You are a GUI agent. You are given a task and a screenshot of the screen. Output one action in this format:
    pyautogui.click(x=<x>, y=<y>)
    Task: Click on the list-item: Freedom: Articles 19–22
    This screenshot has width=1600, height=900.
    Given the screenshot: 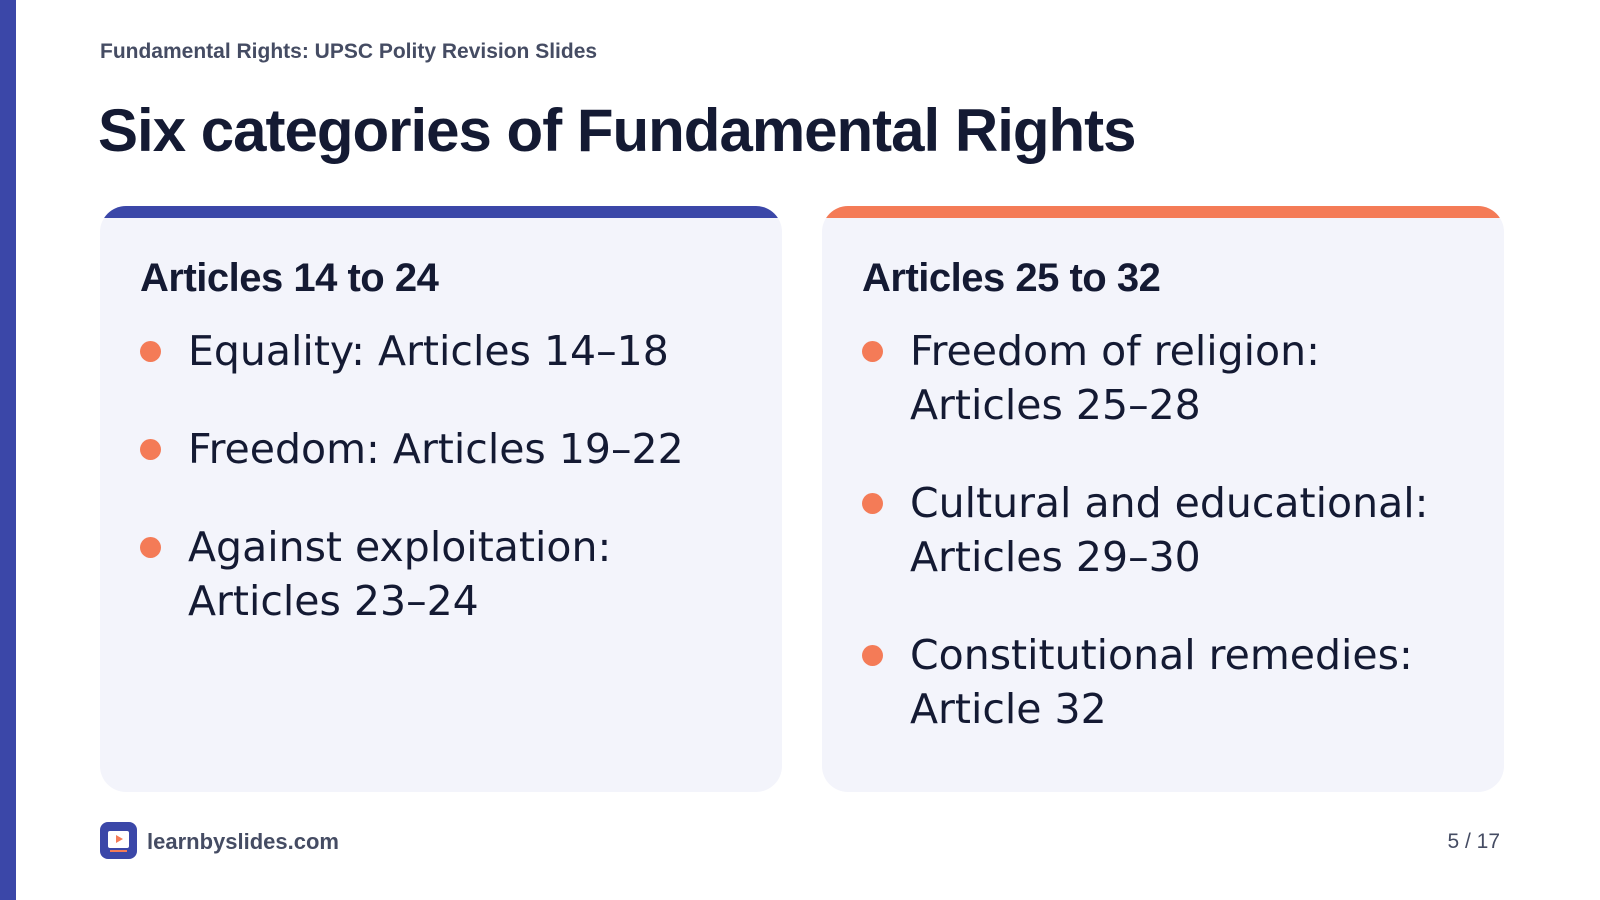 What is the action you would take?
    pyautogui.click(x=446, y=449)
    